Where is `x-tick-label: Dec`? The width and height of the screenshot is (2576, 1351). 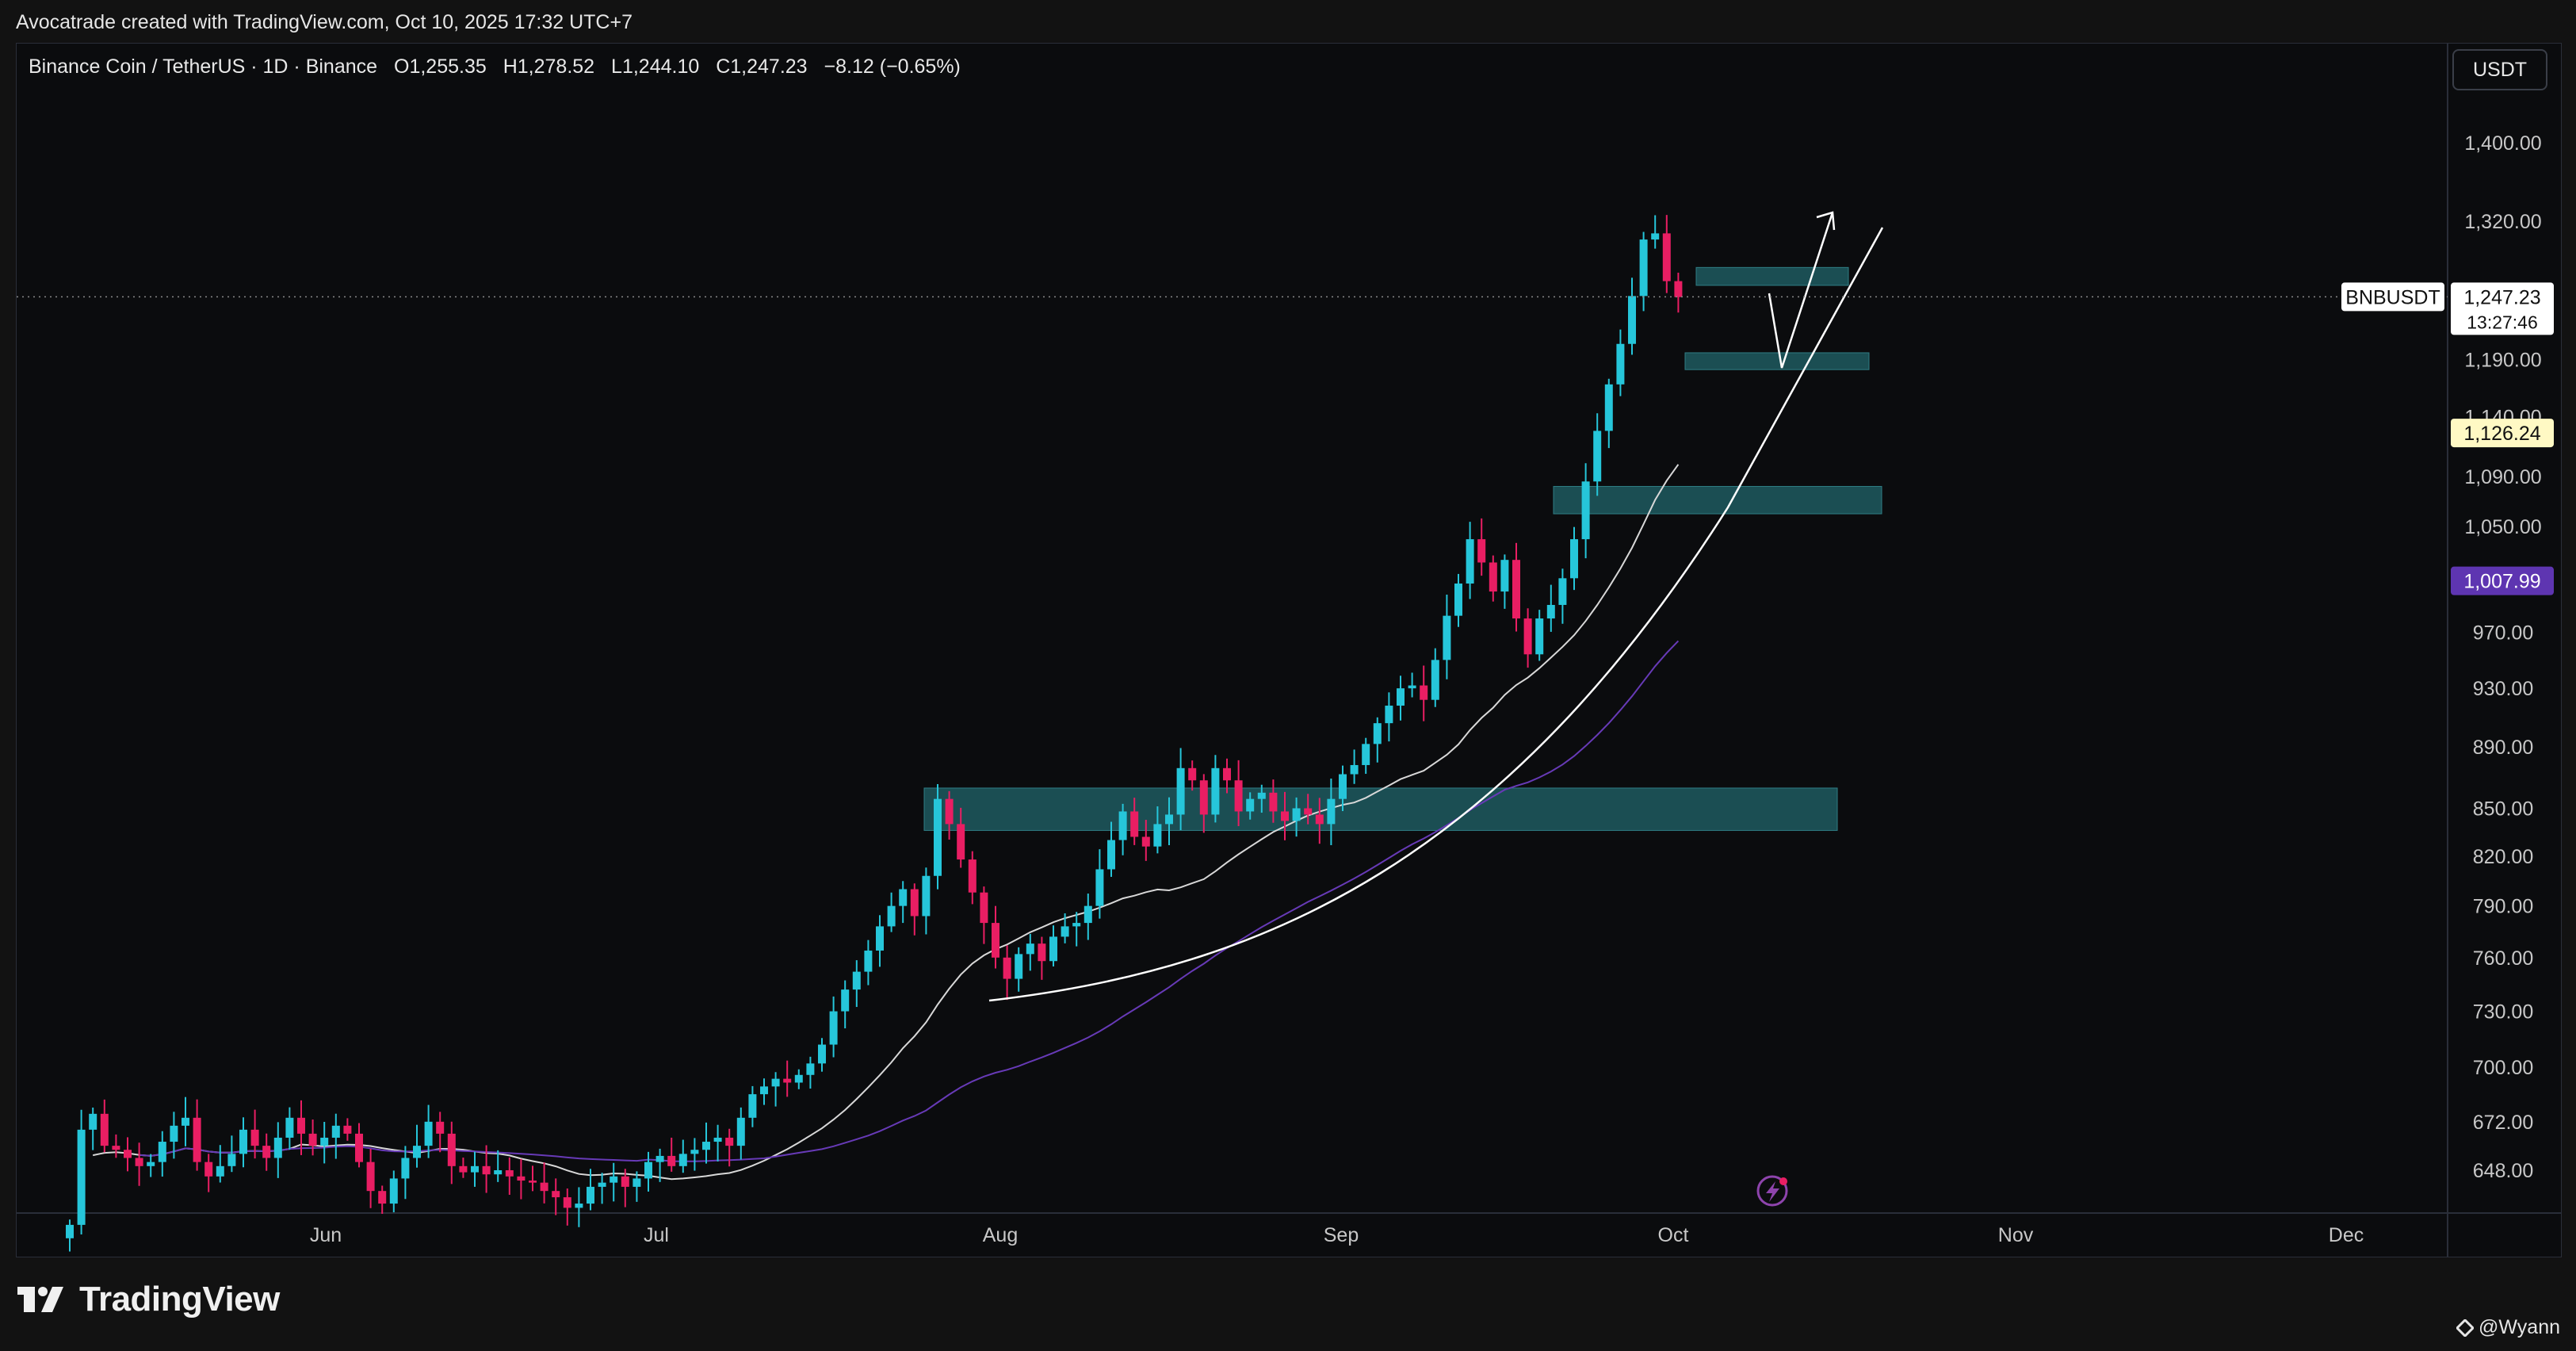
x-tick-label: Dec is located at coordinates (2346, 1235).